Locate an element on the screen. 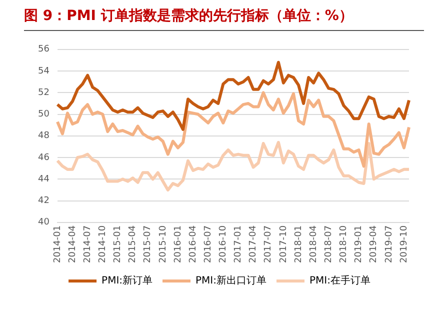 This screenshot has height=320, width=429. x-tick-label: 2014-07 is located at coordinates (87, 244).